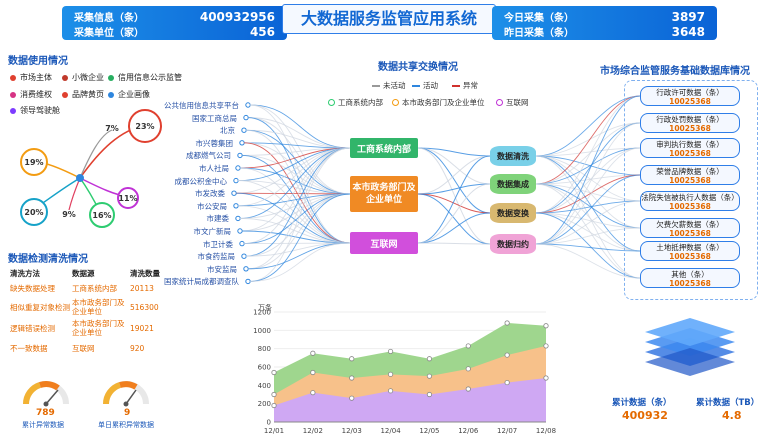  I want to click on status-legend-item: 活动, so click(425, 85).